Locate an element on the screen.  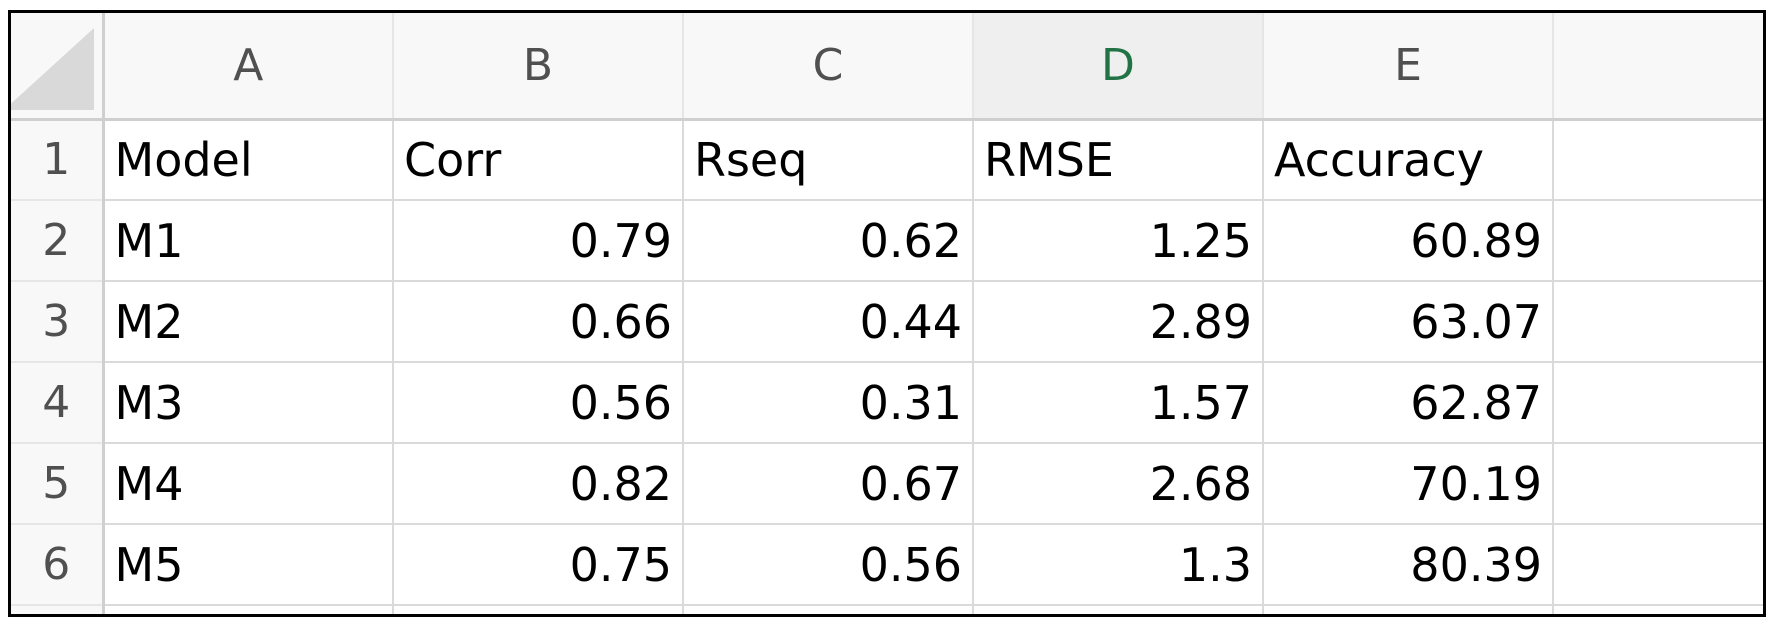
cell-b1: Corr is located at coordinates (538, 160).